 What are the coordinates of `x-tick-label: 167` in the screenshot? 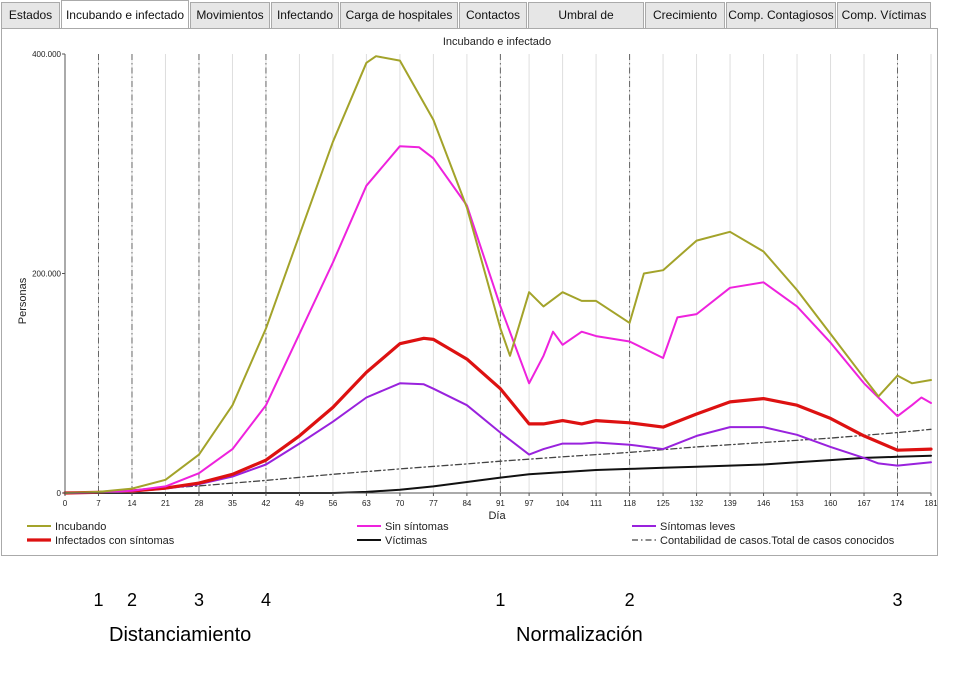 It's located at (864, 503).